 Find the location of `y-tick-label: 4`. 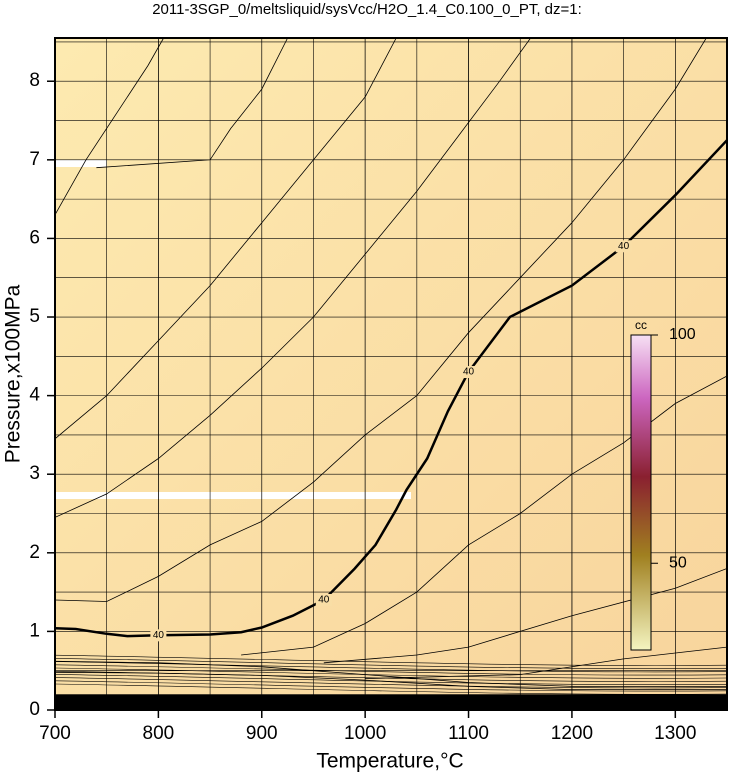

y-tick-label: 4 is located at coordinates (34, 395).